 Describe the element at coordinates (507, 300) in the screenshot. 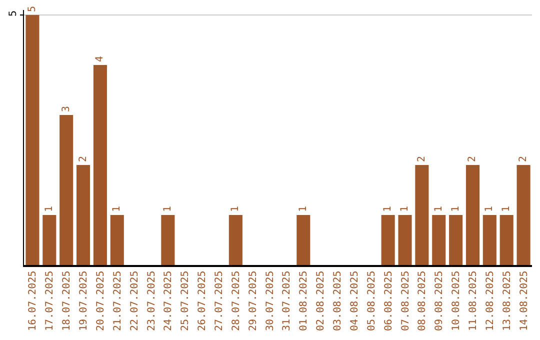

I see `x-tick-label: 13.08.2025` at that location.